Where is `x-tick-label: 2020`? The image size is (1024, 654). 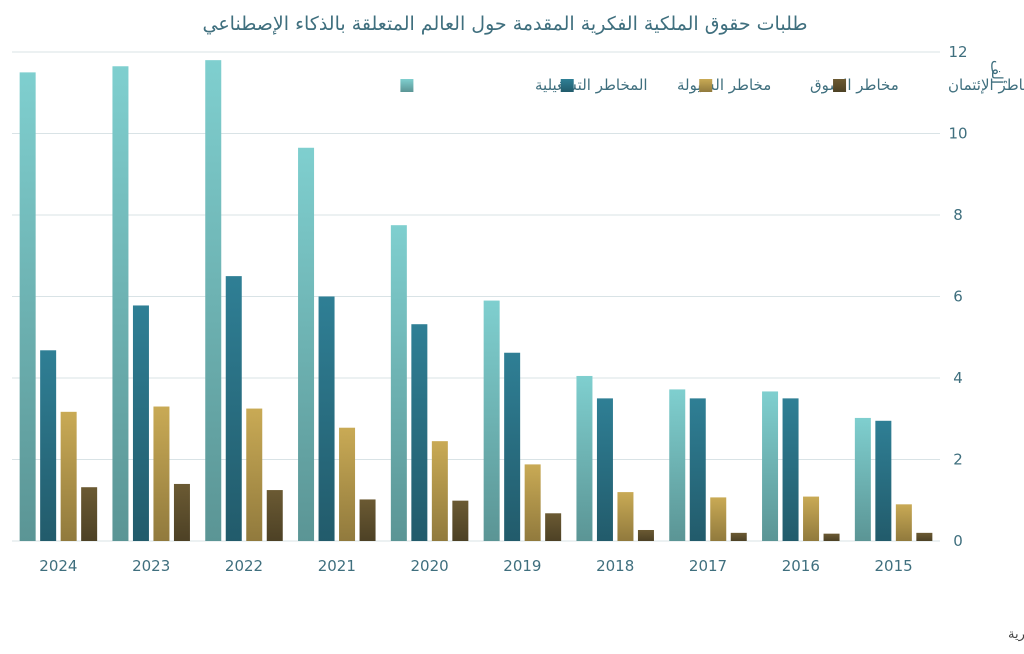 x-tick-label: 2020 is located at coordinates (430, 566).